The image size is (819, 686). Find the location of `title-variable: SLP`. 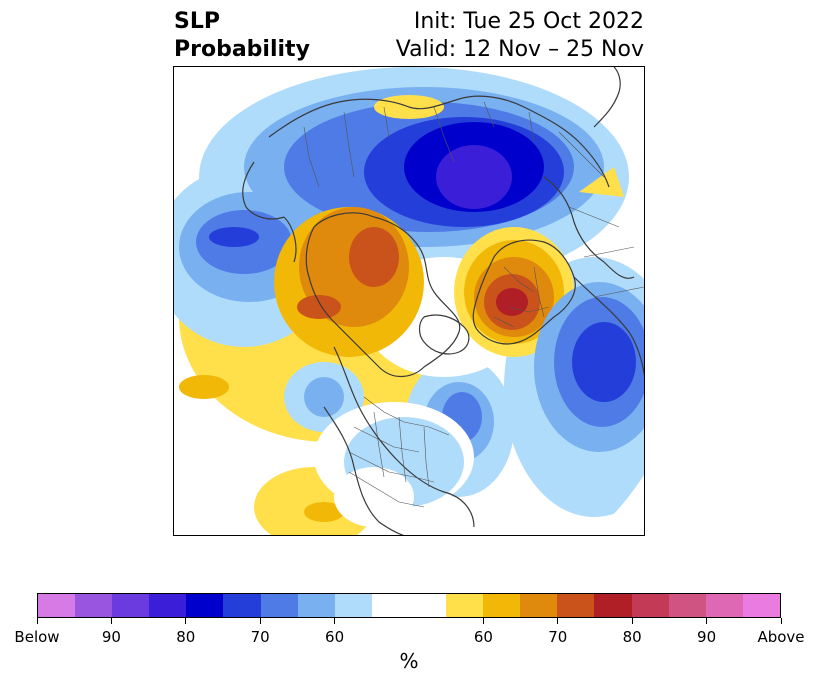

title-variable: SLP is located at coordinates (197, 21).